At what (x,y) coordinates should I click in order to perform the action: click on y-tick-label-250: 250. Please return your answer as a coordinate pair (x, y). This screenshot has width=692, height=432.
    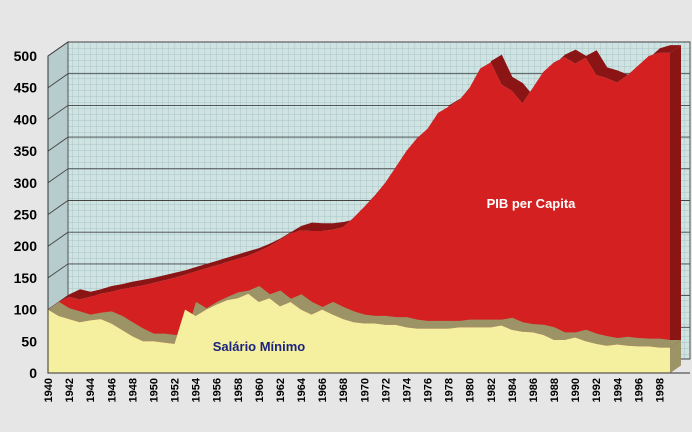
    Looking at the image, I should click on (26, 215).